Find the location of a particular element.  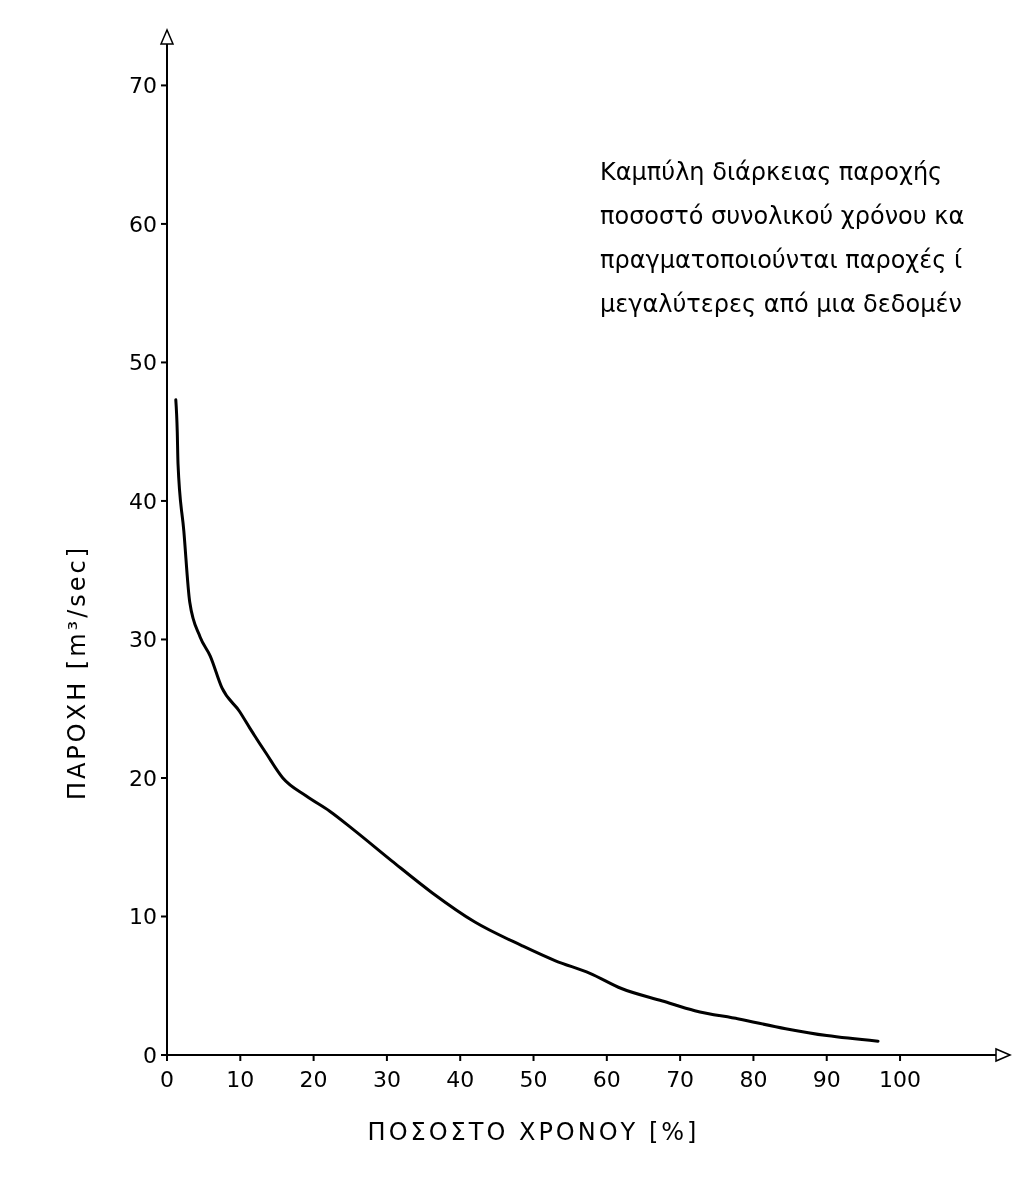

x-tick-label: 70 is located at coordinates (680, 1079).